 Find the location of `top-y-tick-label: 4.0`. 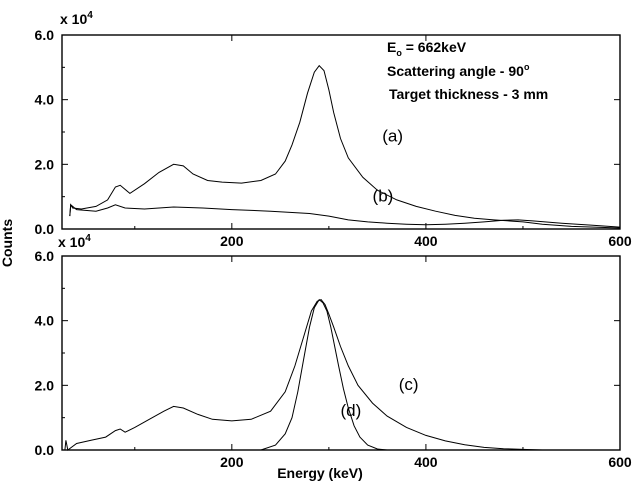

top-y-tick-label: 4.0 is located at coordinates (45, 100).